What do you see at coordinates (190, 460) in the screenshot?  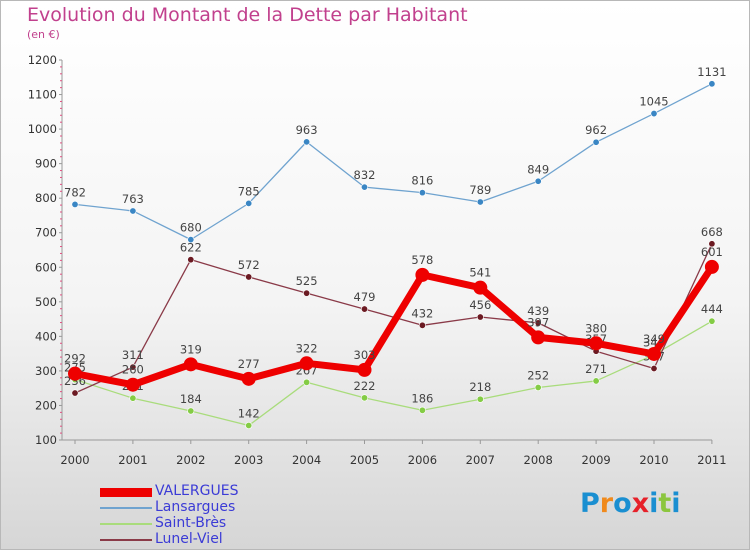 I see `x-tick-label: 2002` at bounding box center [190, 460].